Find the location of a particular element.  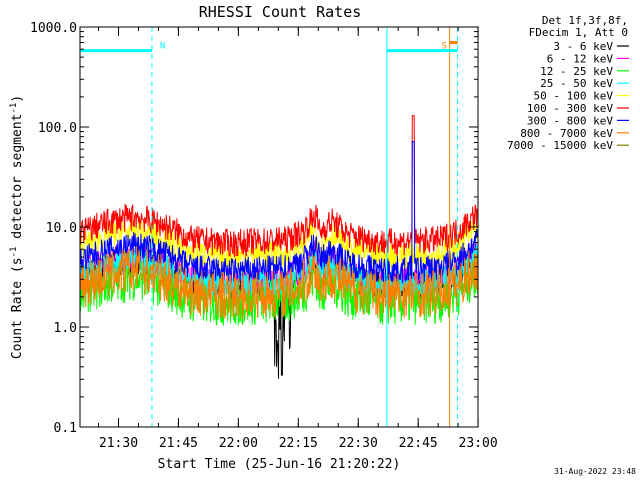

x-axis-label: Start Time (25-Jun-16 21:20:22) is located at coordinates (279, 464).